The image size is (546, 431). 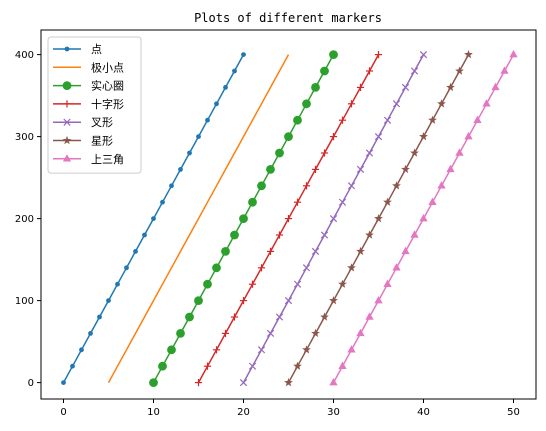 What do you see at coordinates (423, 412) in the screenshot?
I see `x-tick-label: 40` at bounding box center [423, 412].